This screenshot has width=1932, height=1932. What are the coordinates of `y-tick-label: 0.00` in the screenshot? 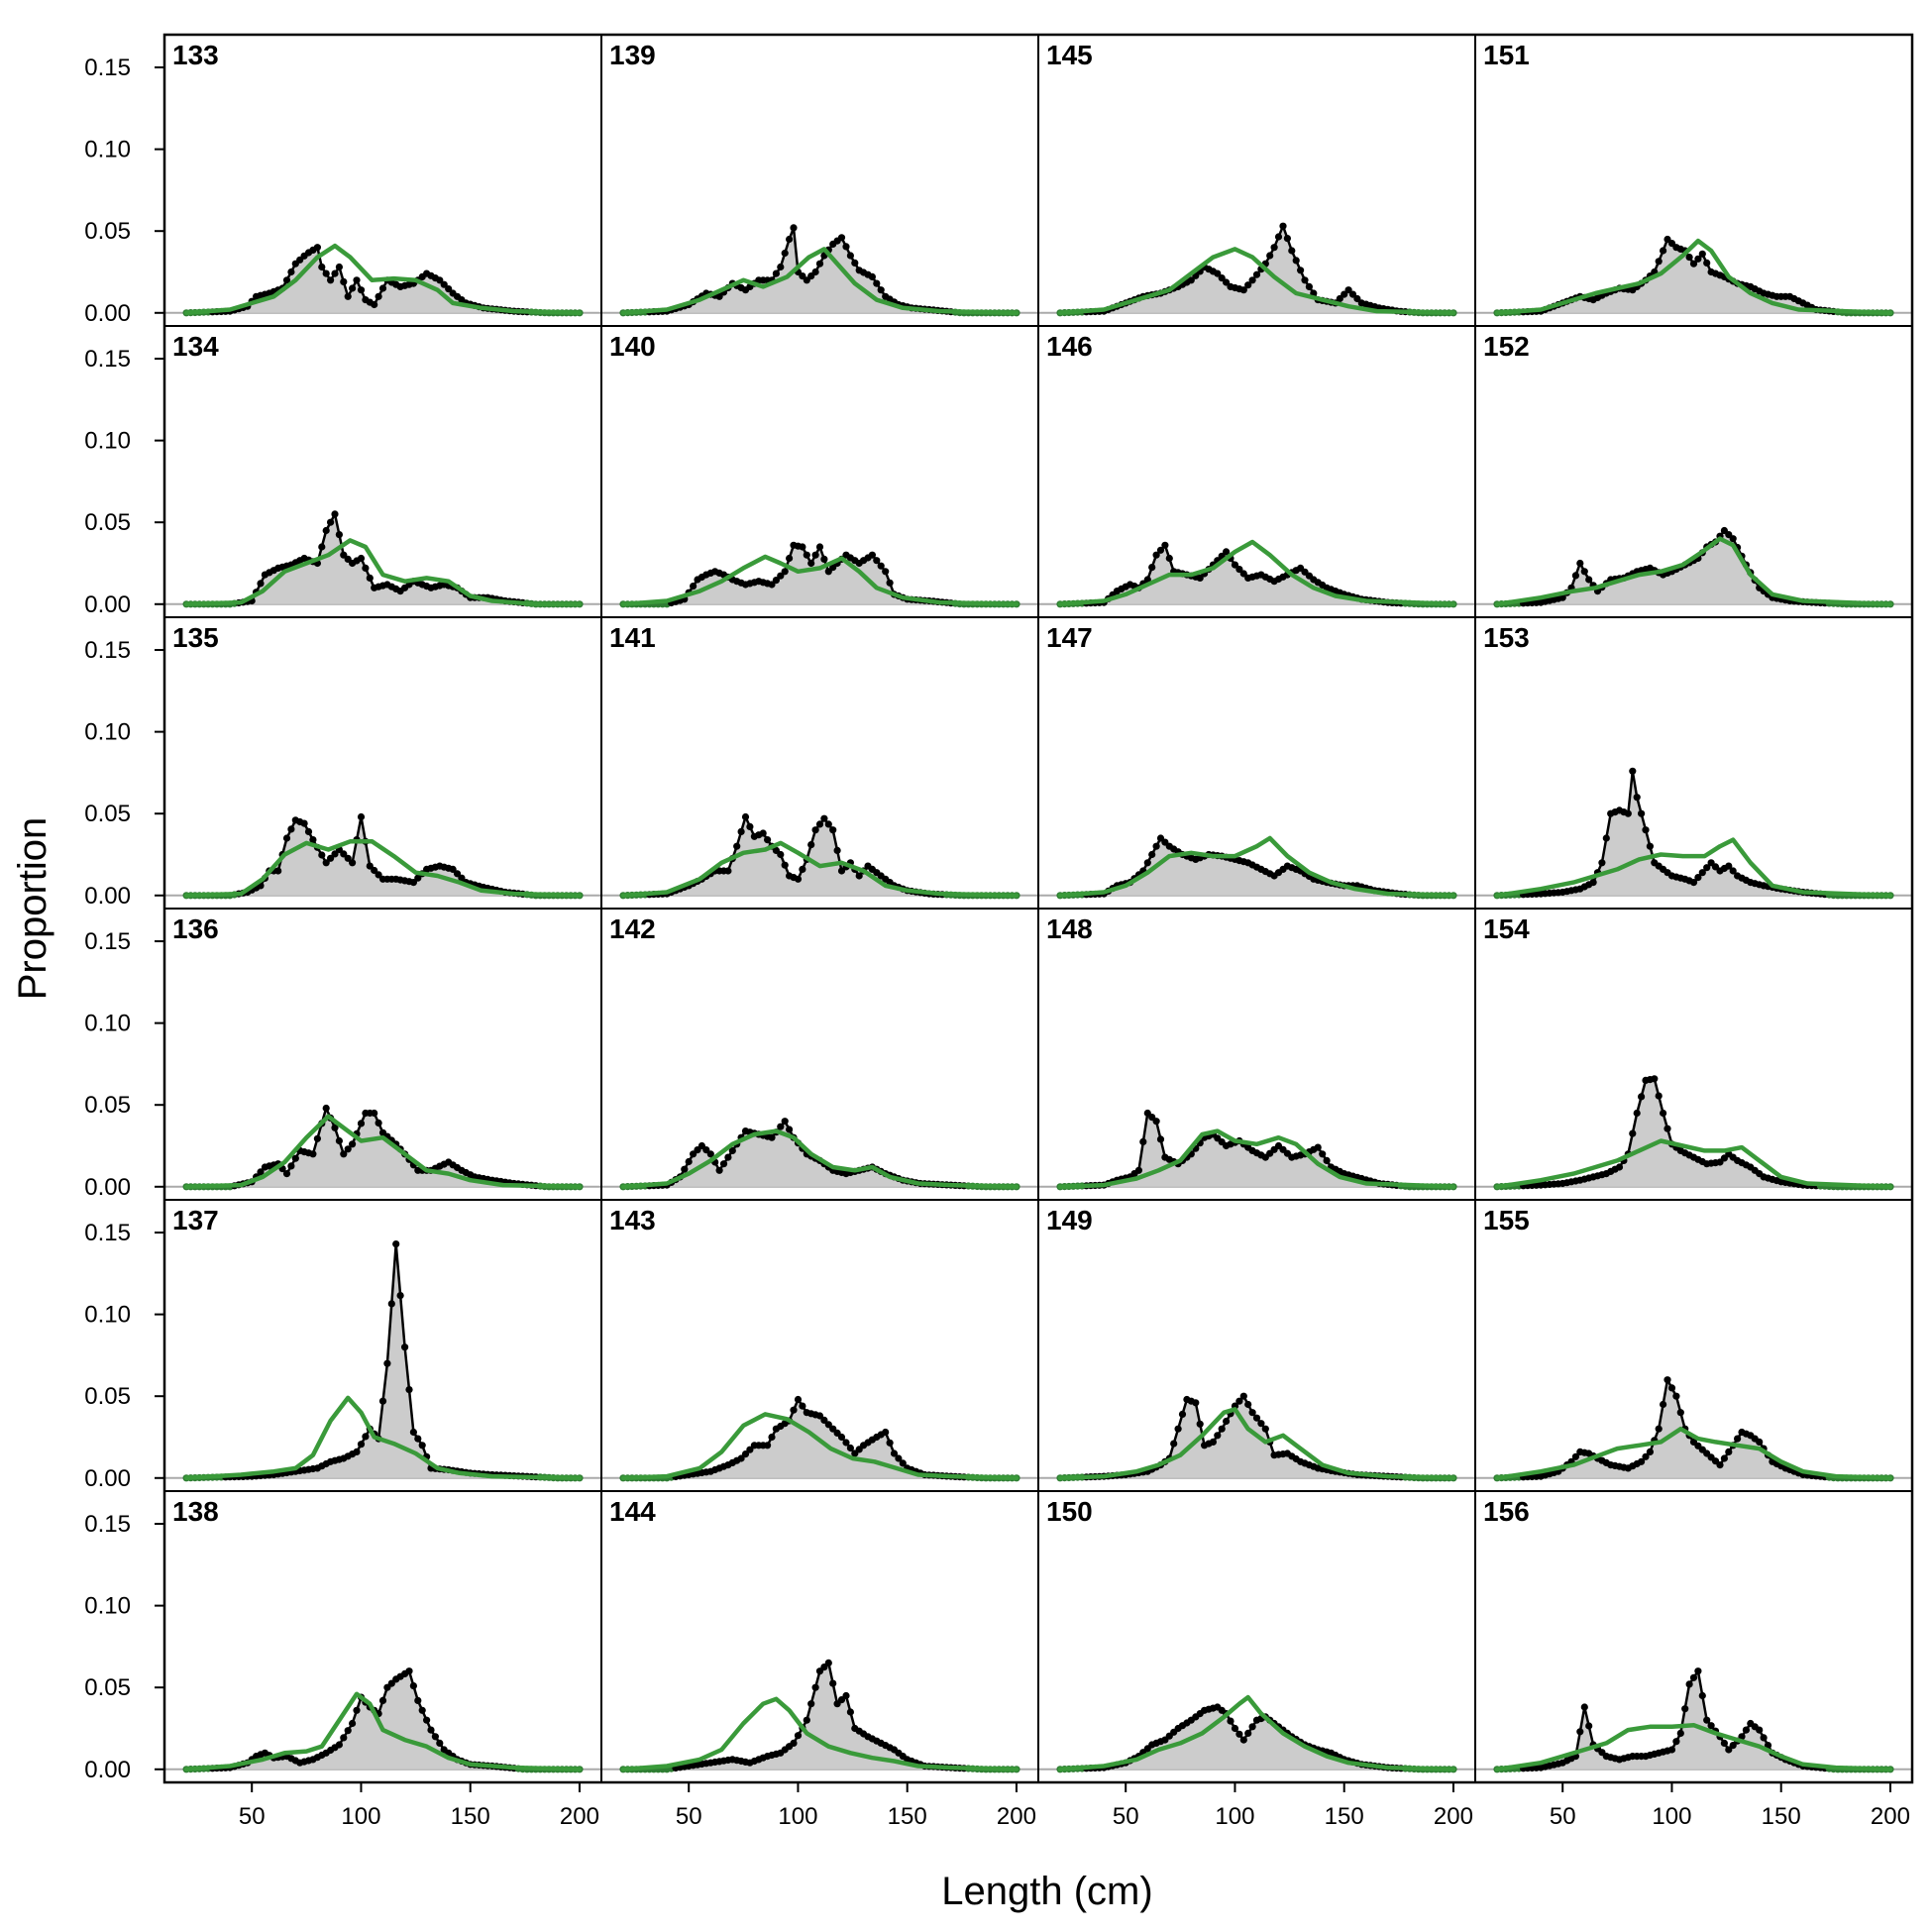 It's located at (107, 1187).